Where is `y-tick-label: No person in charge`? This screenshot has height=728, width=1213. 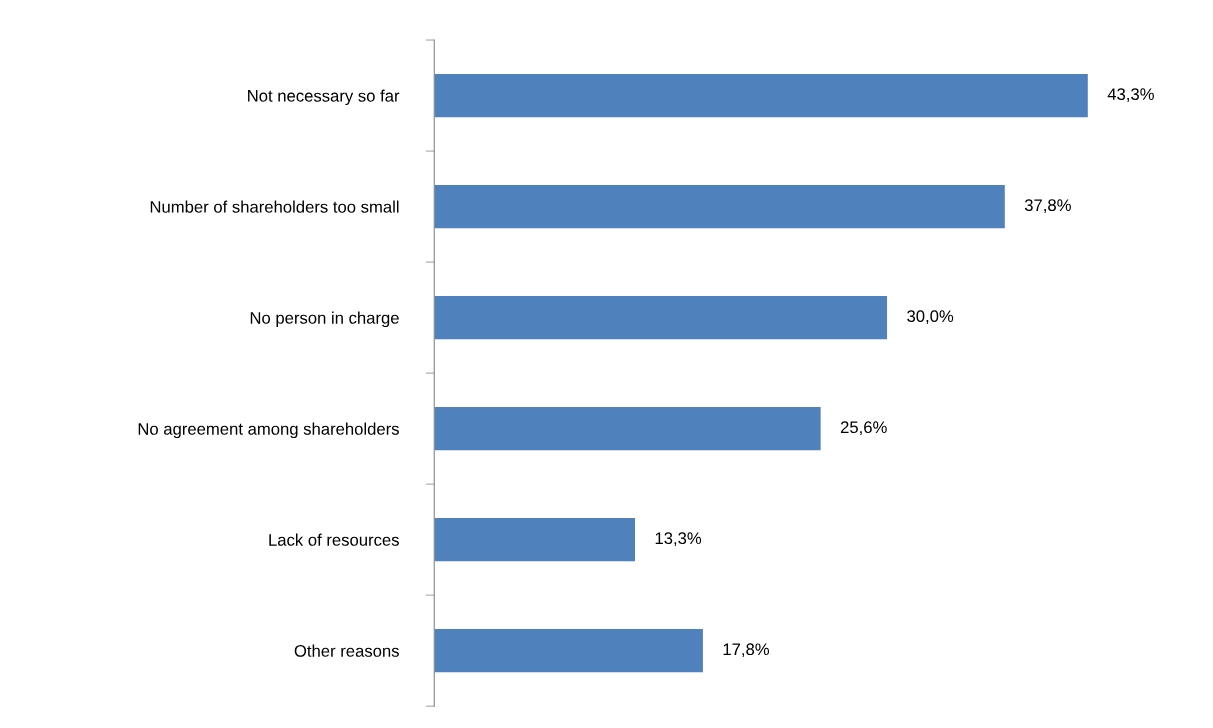
y-tick-label: No person in charge is located at coordinates (324, 319).